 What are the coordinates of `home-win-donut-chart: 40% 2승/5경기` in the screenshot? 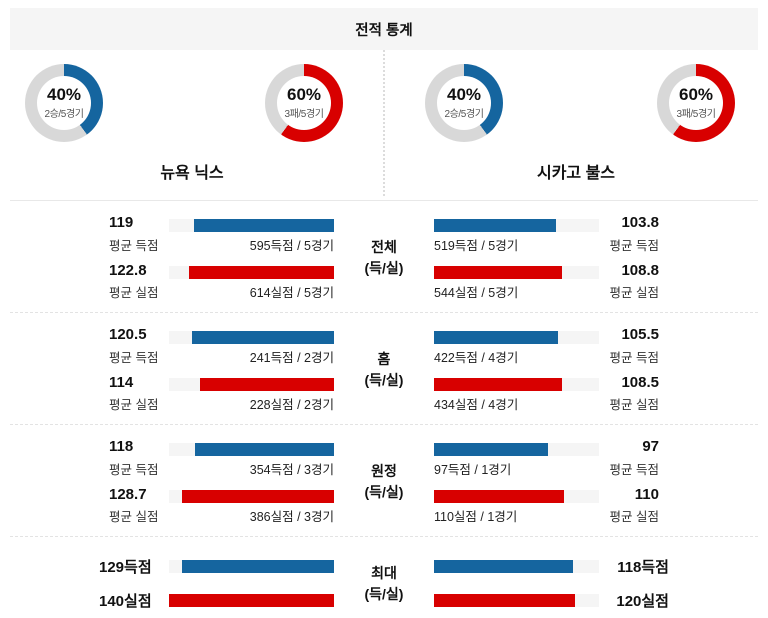 It's located at (64, 103).